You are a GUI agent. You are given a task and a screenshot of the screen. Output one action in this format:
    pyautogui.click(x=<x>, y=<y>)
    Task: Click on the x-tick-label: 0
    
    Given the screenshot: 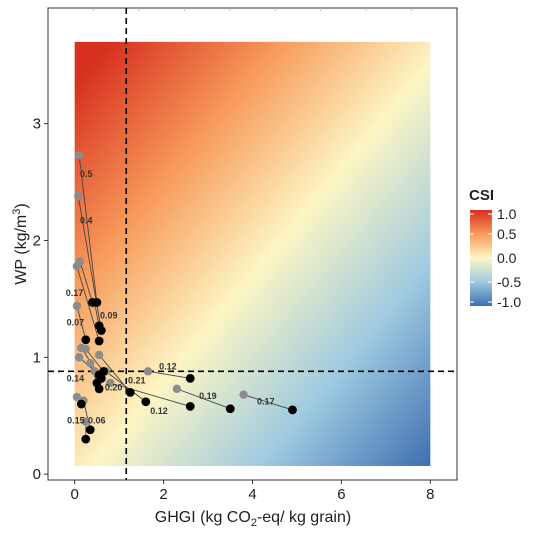 What is the action you would take?
    pyautogui.click(x=75, y=494)
    